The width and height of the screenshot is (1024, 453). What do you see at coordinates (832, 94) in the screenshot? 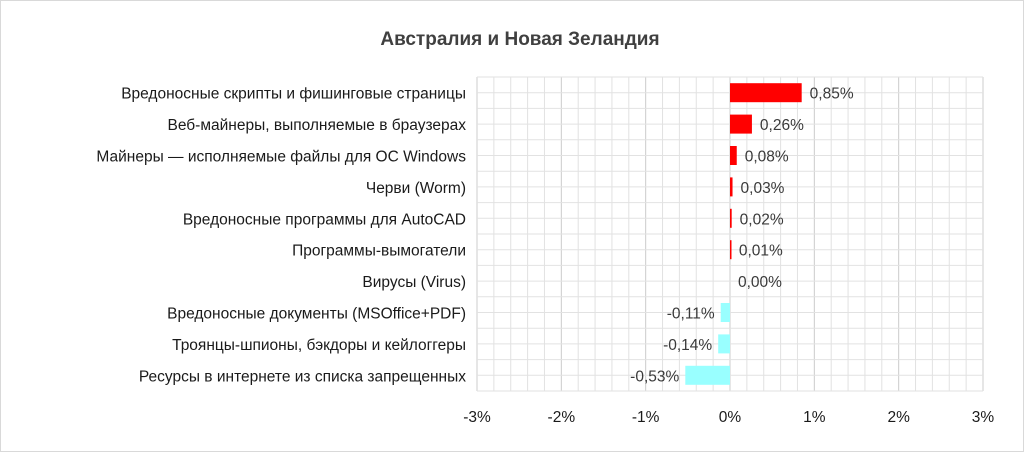
I see `value-label: 0,85%` at bounding box center [832, 94].